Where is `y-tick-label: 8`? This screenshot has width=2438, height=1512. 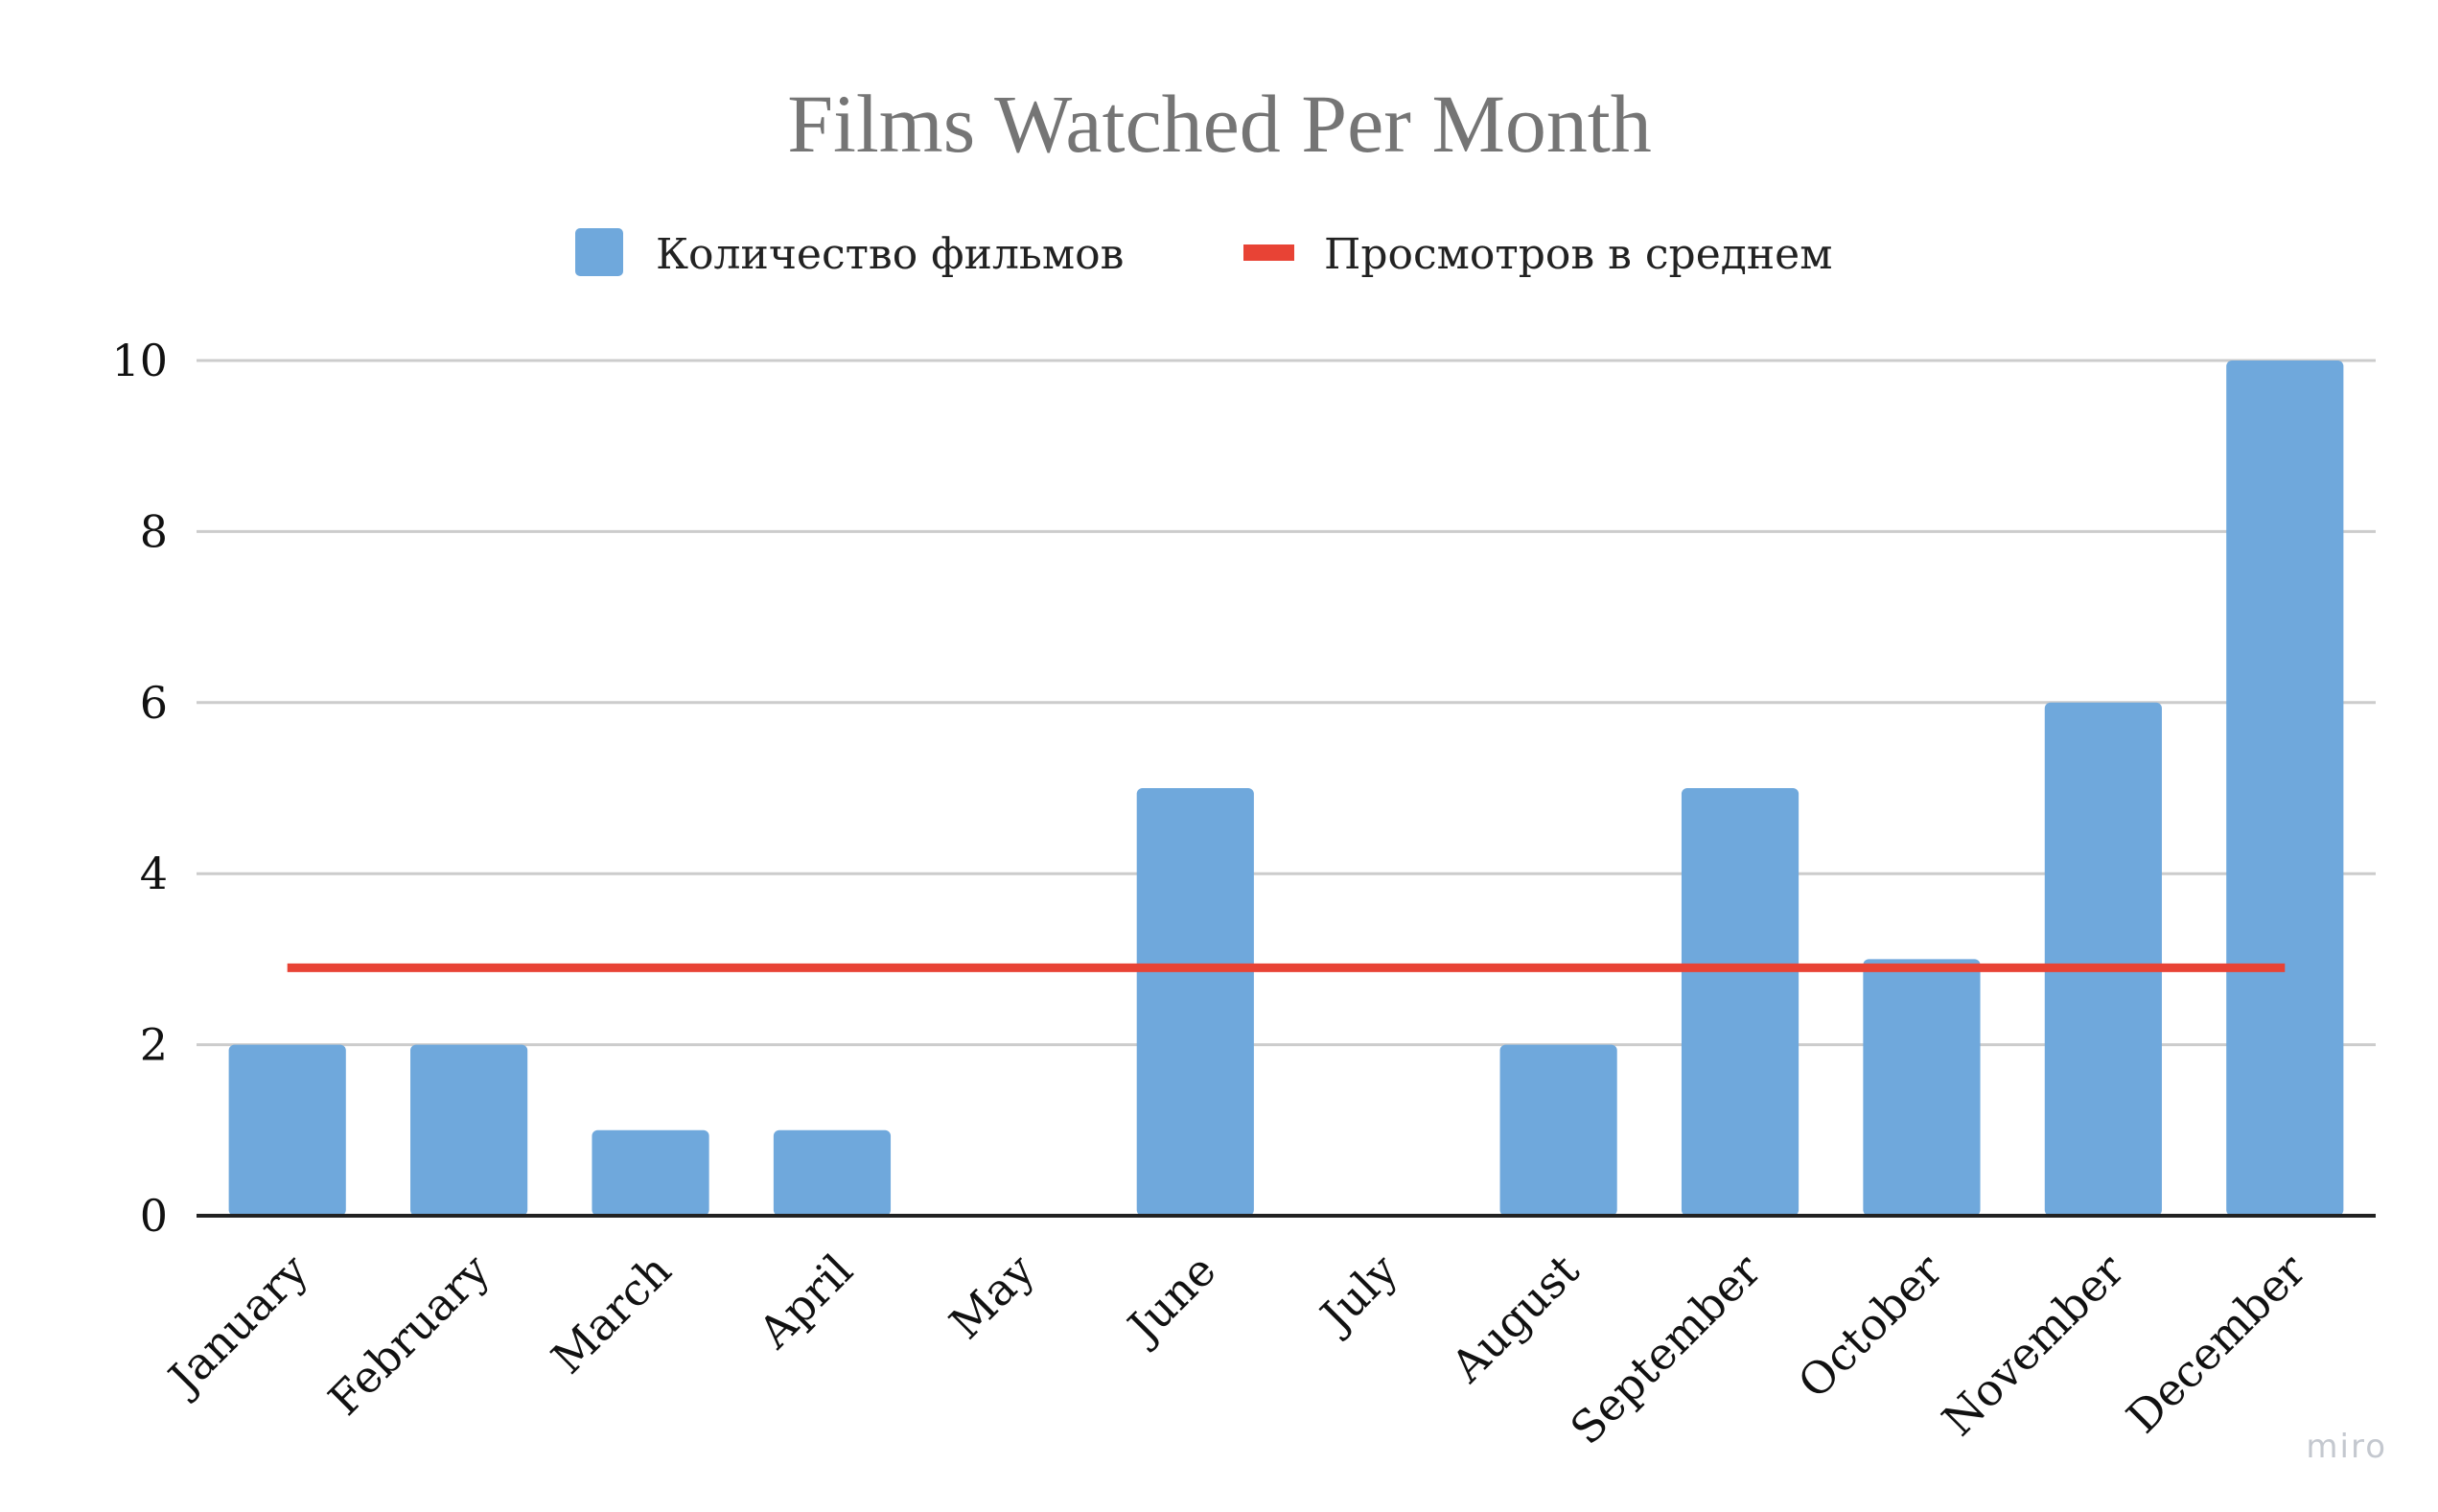
y-tick-label: 8 is located at coordinates (154, 531).